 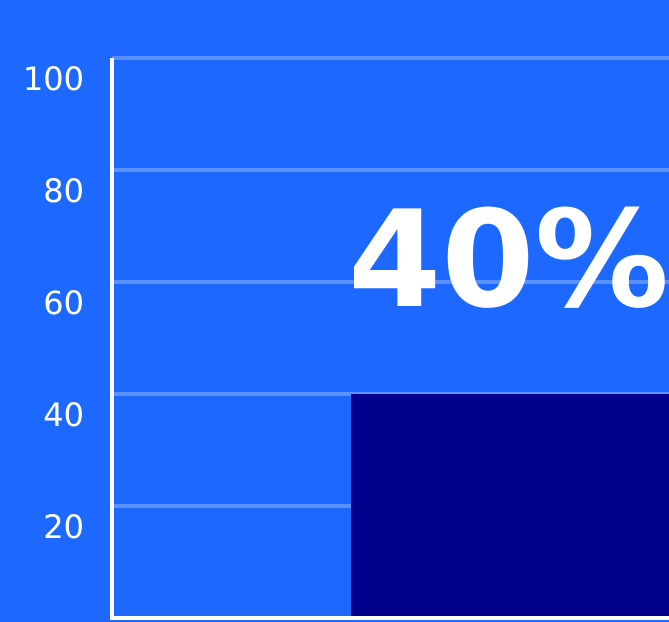 I want to click on bar-value-label: 40%, so click(x=508, y=260).